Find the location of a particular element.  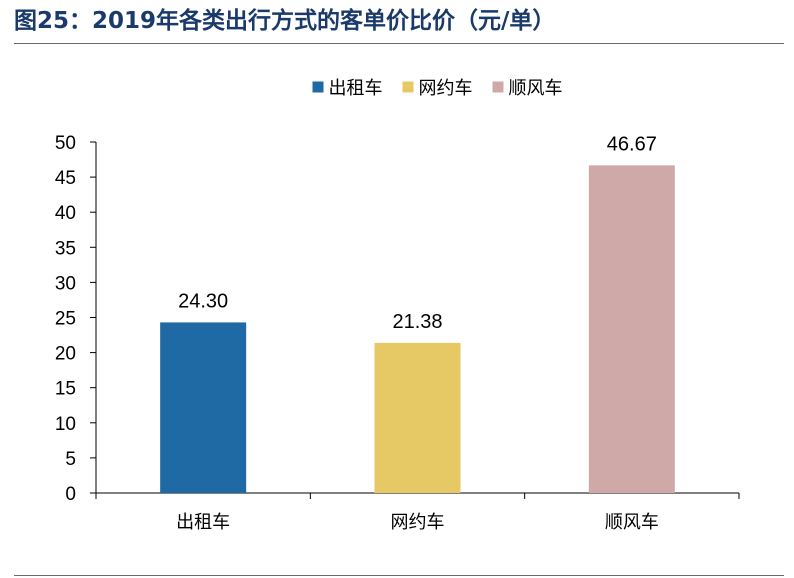

x-axis: 出租车 网约车 顺风车 is located at coordinates (417, 512).